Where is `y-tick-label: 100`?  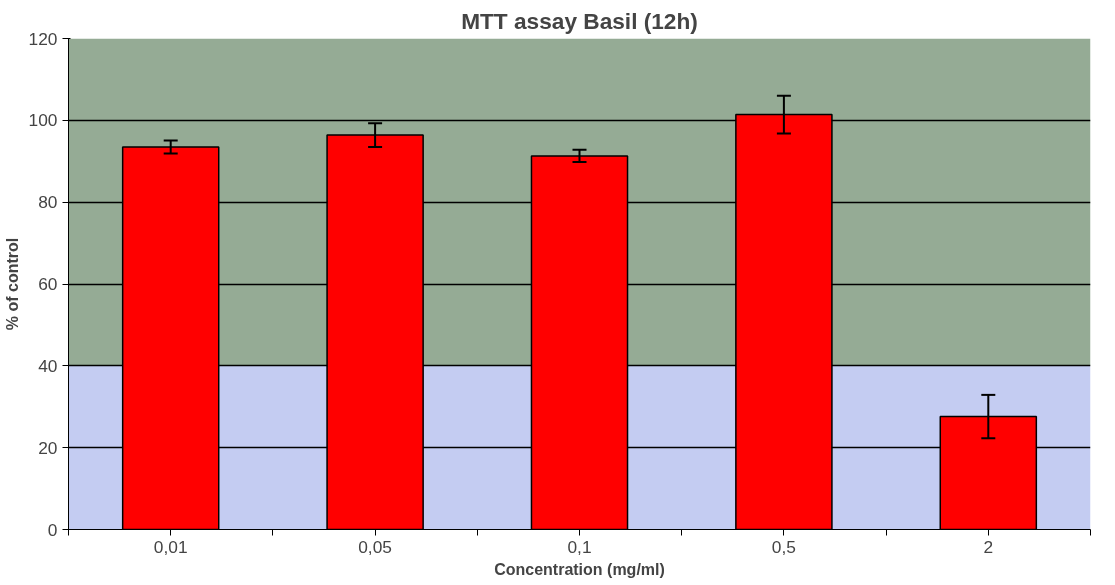 y-tick-label: 100 is located at coordinates (43, 120).